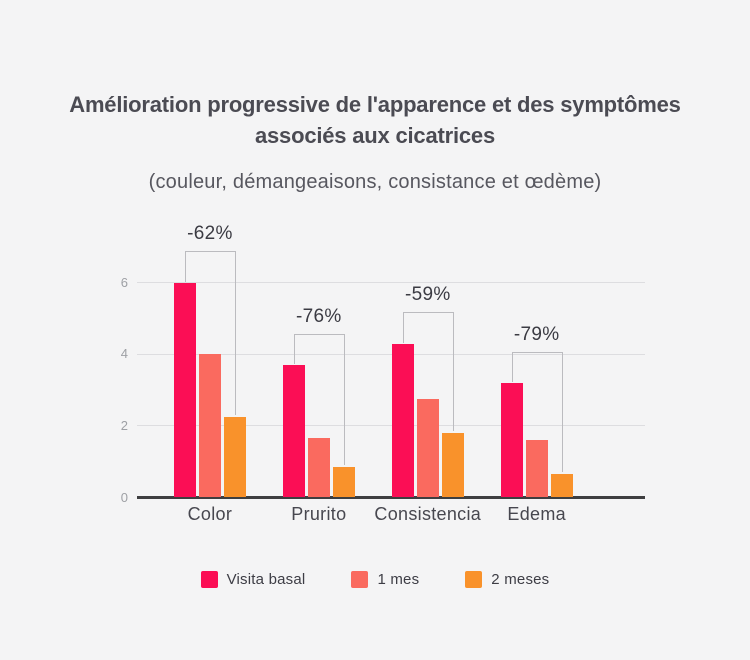 The height and width of the screenshot is (660, 750). I want to click on gridline-y2, so click(391, 426).